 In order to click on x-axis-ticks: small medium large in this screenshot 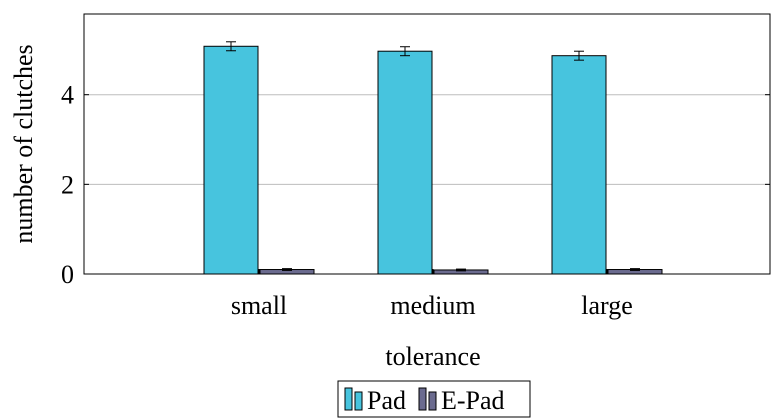, I will do `click(432, 294)`.